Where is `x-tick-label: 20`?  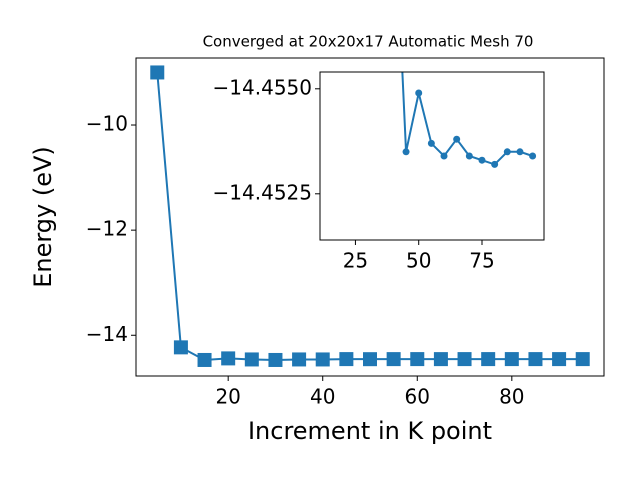 x-tick-label: 20 is located at coordinates (227, 397).